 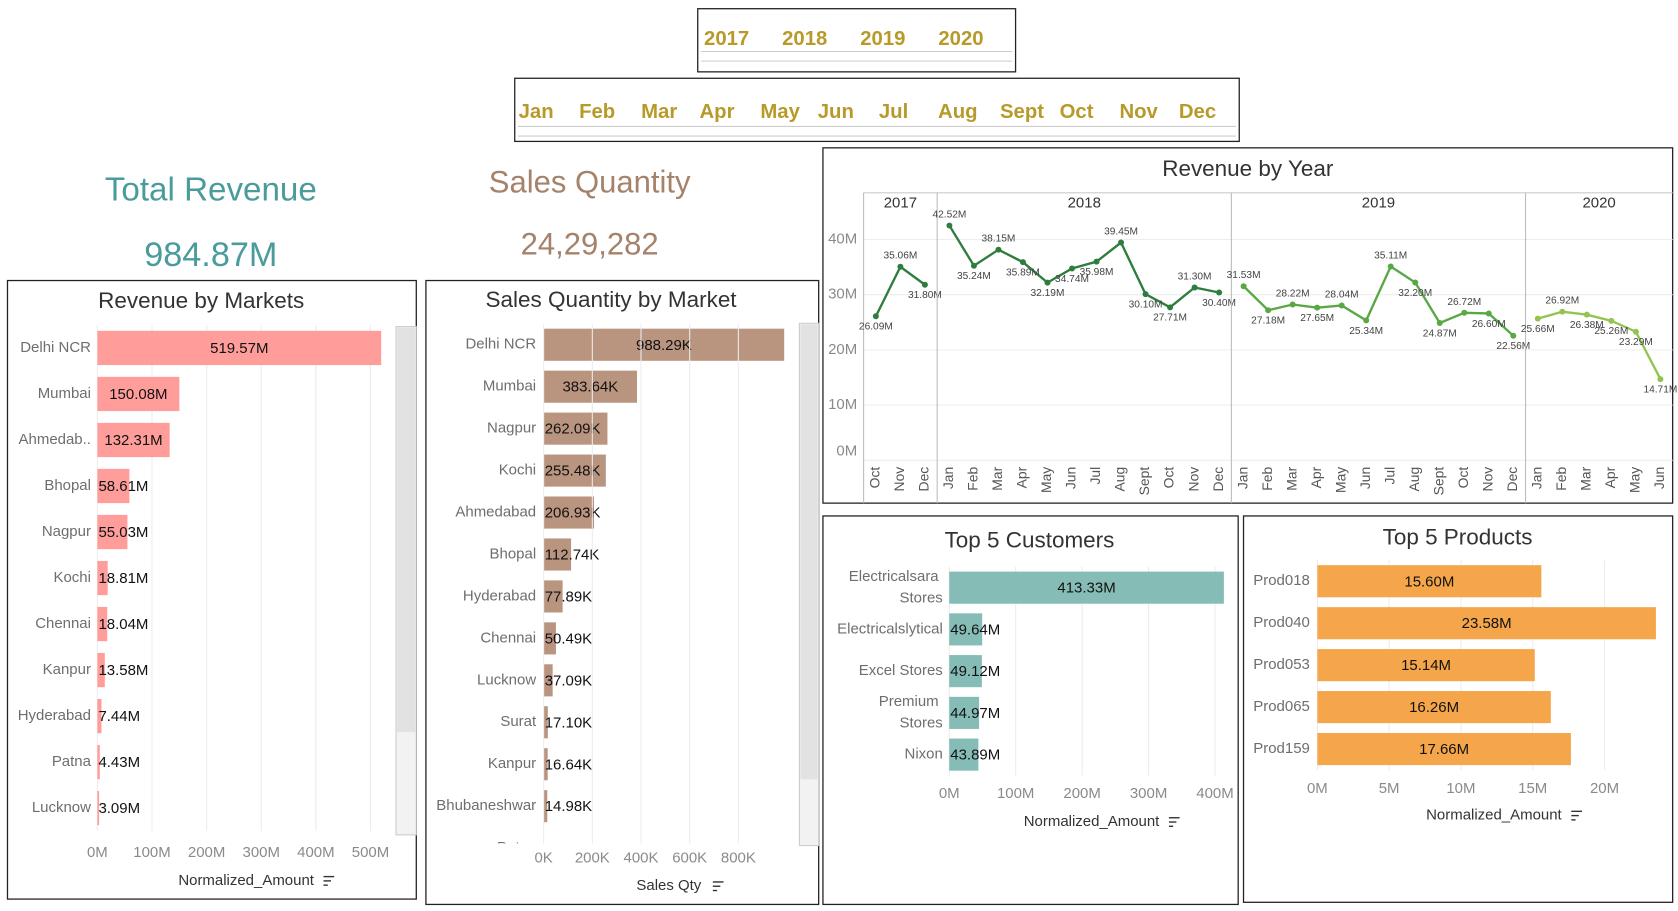 What do you see at coordinates (1389, 476) in the screenshot?
I see `x-tick-label: Jul` at bounding box center [1389, 476].